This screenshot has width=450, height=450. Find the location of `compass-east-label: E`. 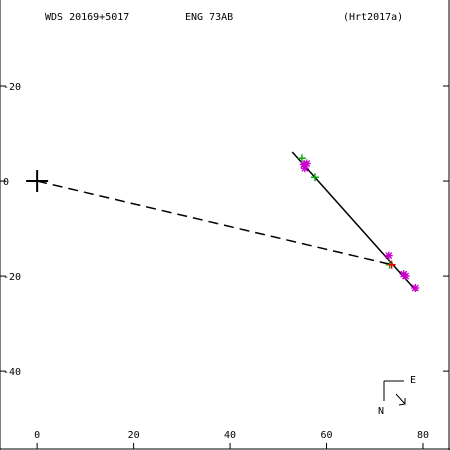

compass-east-label: E is located at coordinates (413, 380).